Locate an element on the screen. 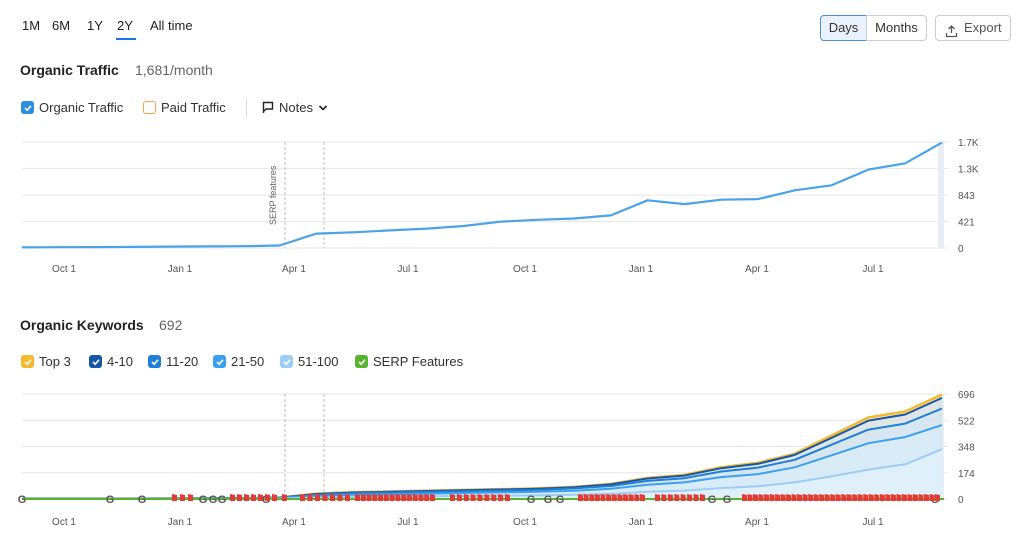 This screenshot has height=538, width=1024. notes-label: Notes is located at coordinates (296, 107).